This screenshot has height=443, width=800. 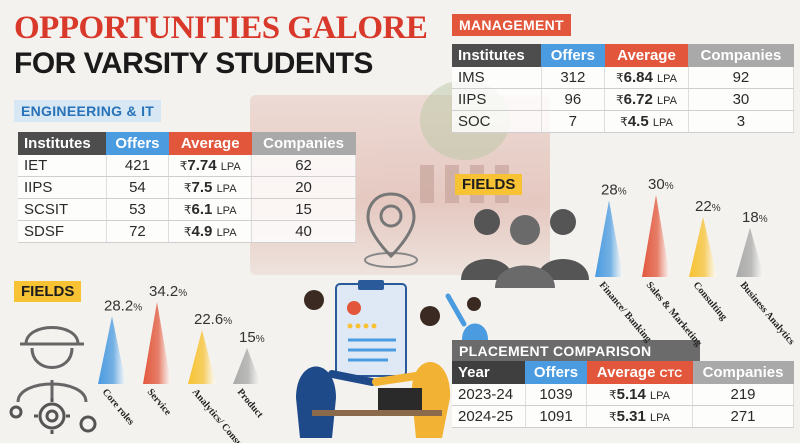 What do you see at coordinates (497, 99) in the screenshot?
I see `table-cell: IIPS` at bounding box center [497, 99].